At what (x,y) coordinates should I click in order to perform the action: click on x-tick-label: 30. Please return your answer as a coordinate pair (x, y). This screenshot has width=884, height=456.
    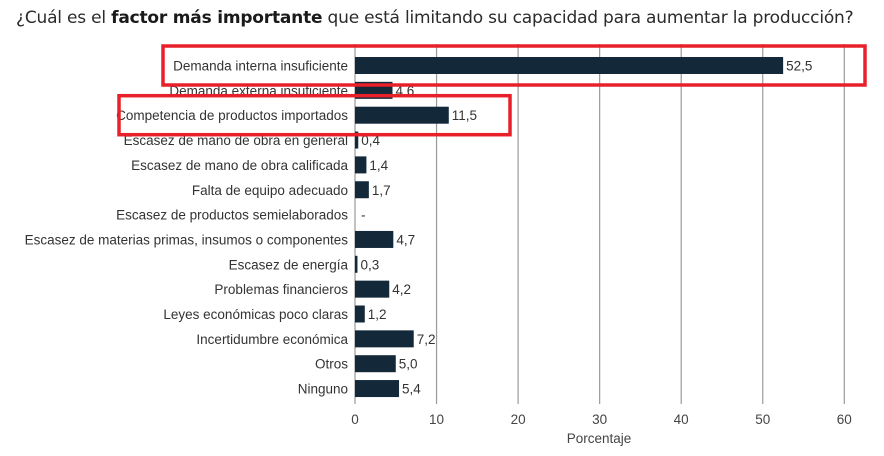
    Looking at the image, I should click on (599, 419).